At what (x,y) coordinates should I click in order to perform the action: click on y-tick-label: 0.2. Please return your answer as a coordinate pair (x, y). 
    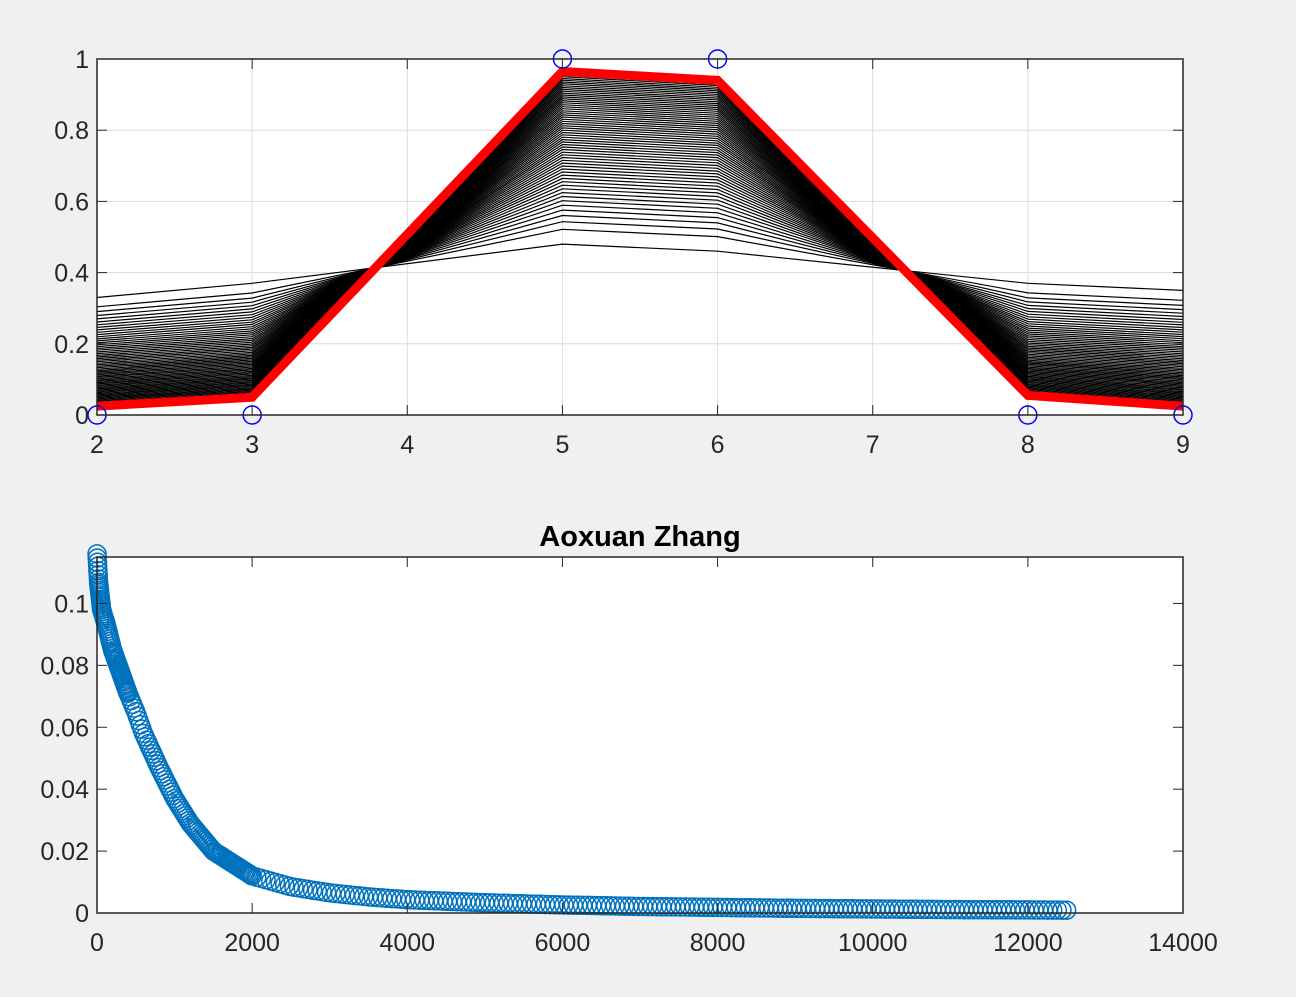
    Looking at the image, I should click on (71, 345).